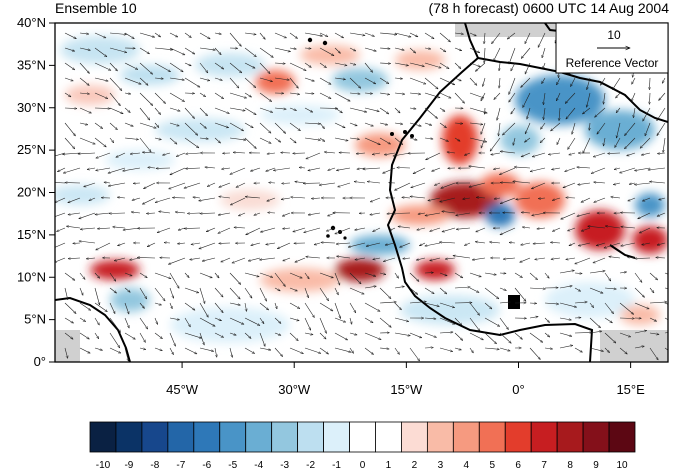  I want to click on lat-tick-label: 20°N, so click(31, 192).